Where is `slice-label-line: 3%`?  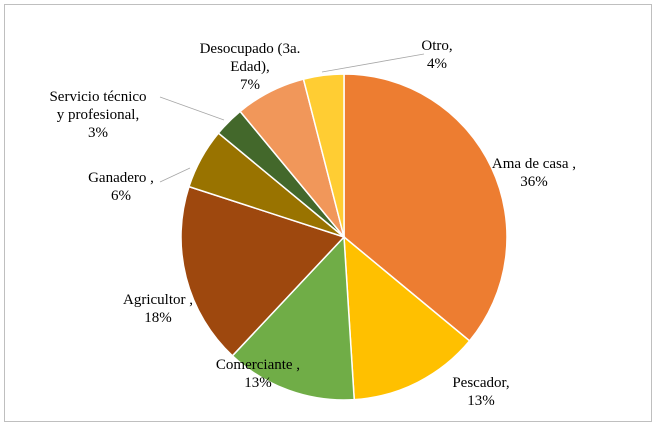
slice-label-line: 3% is located at coordinates (98, 133).